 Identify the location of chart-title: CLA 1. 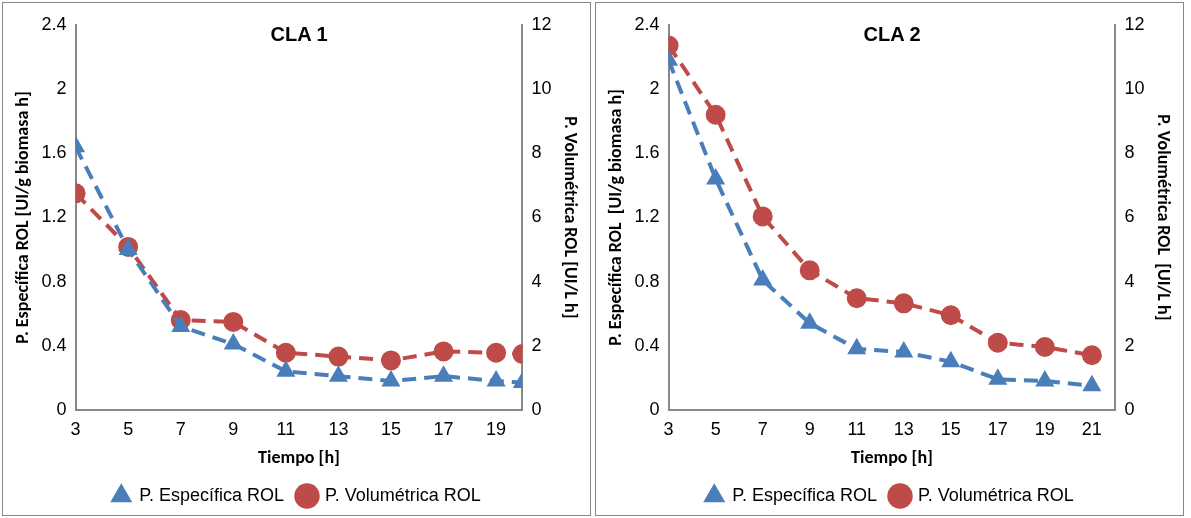
(299, 33).